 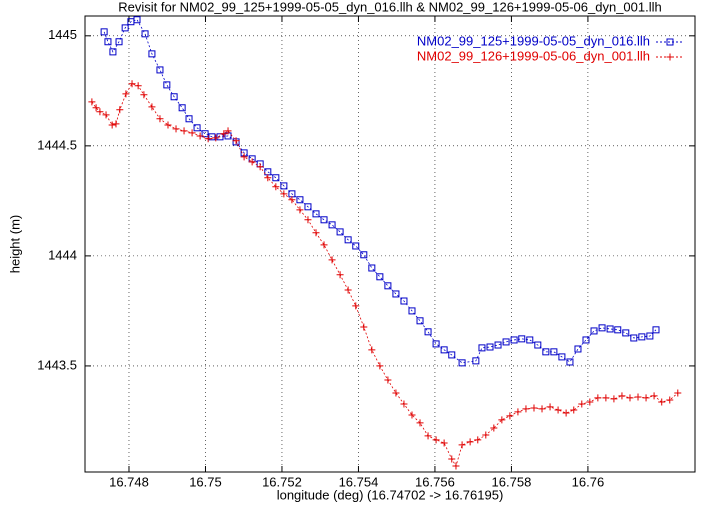 What do you see at coordinates (57, 364) in the screenshot?
I see `y-tick-label: 1443.5` at bounding box center [57, 364].